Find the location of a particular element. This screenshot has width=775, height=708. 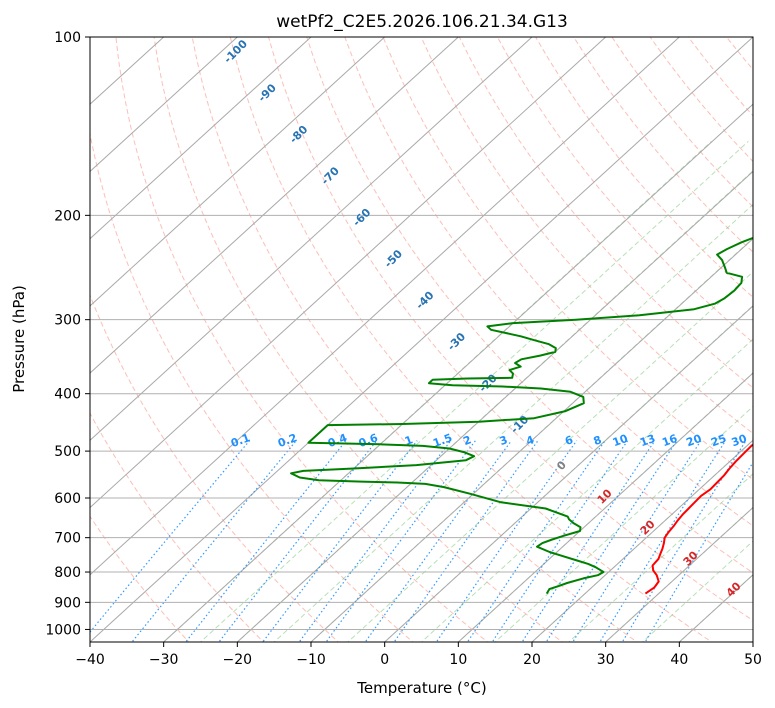

x-tick-label: 20 is located at coordinates (532, 660).